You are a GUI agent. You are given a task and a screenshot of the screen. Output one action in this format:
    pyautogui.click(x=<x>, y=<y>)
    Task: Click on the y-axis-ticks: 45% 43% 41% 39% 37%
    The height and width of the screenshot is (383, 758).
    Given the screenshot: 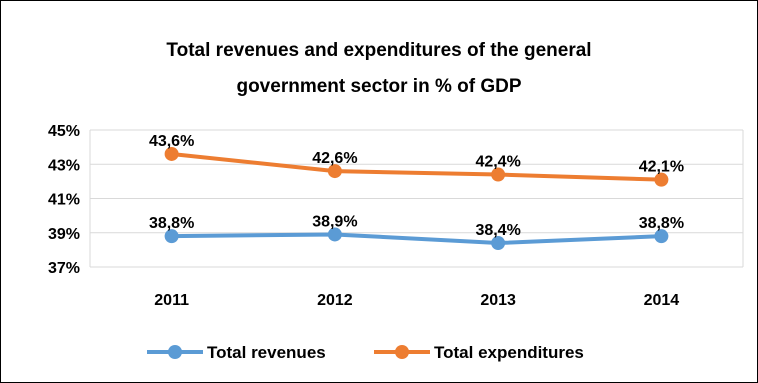 What is the action you would take?
    pyautogui.click(x=64, y=200)
    